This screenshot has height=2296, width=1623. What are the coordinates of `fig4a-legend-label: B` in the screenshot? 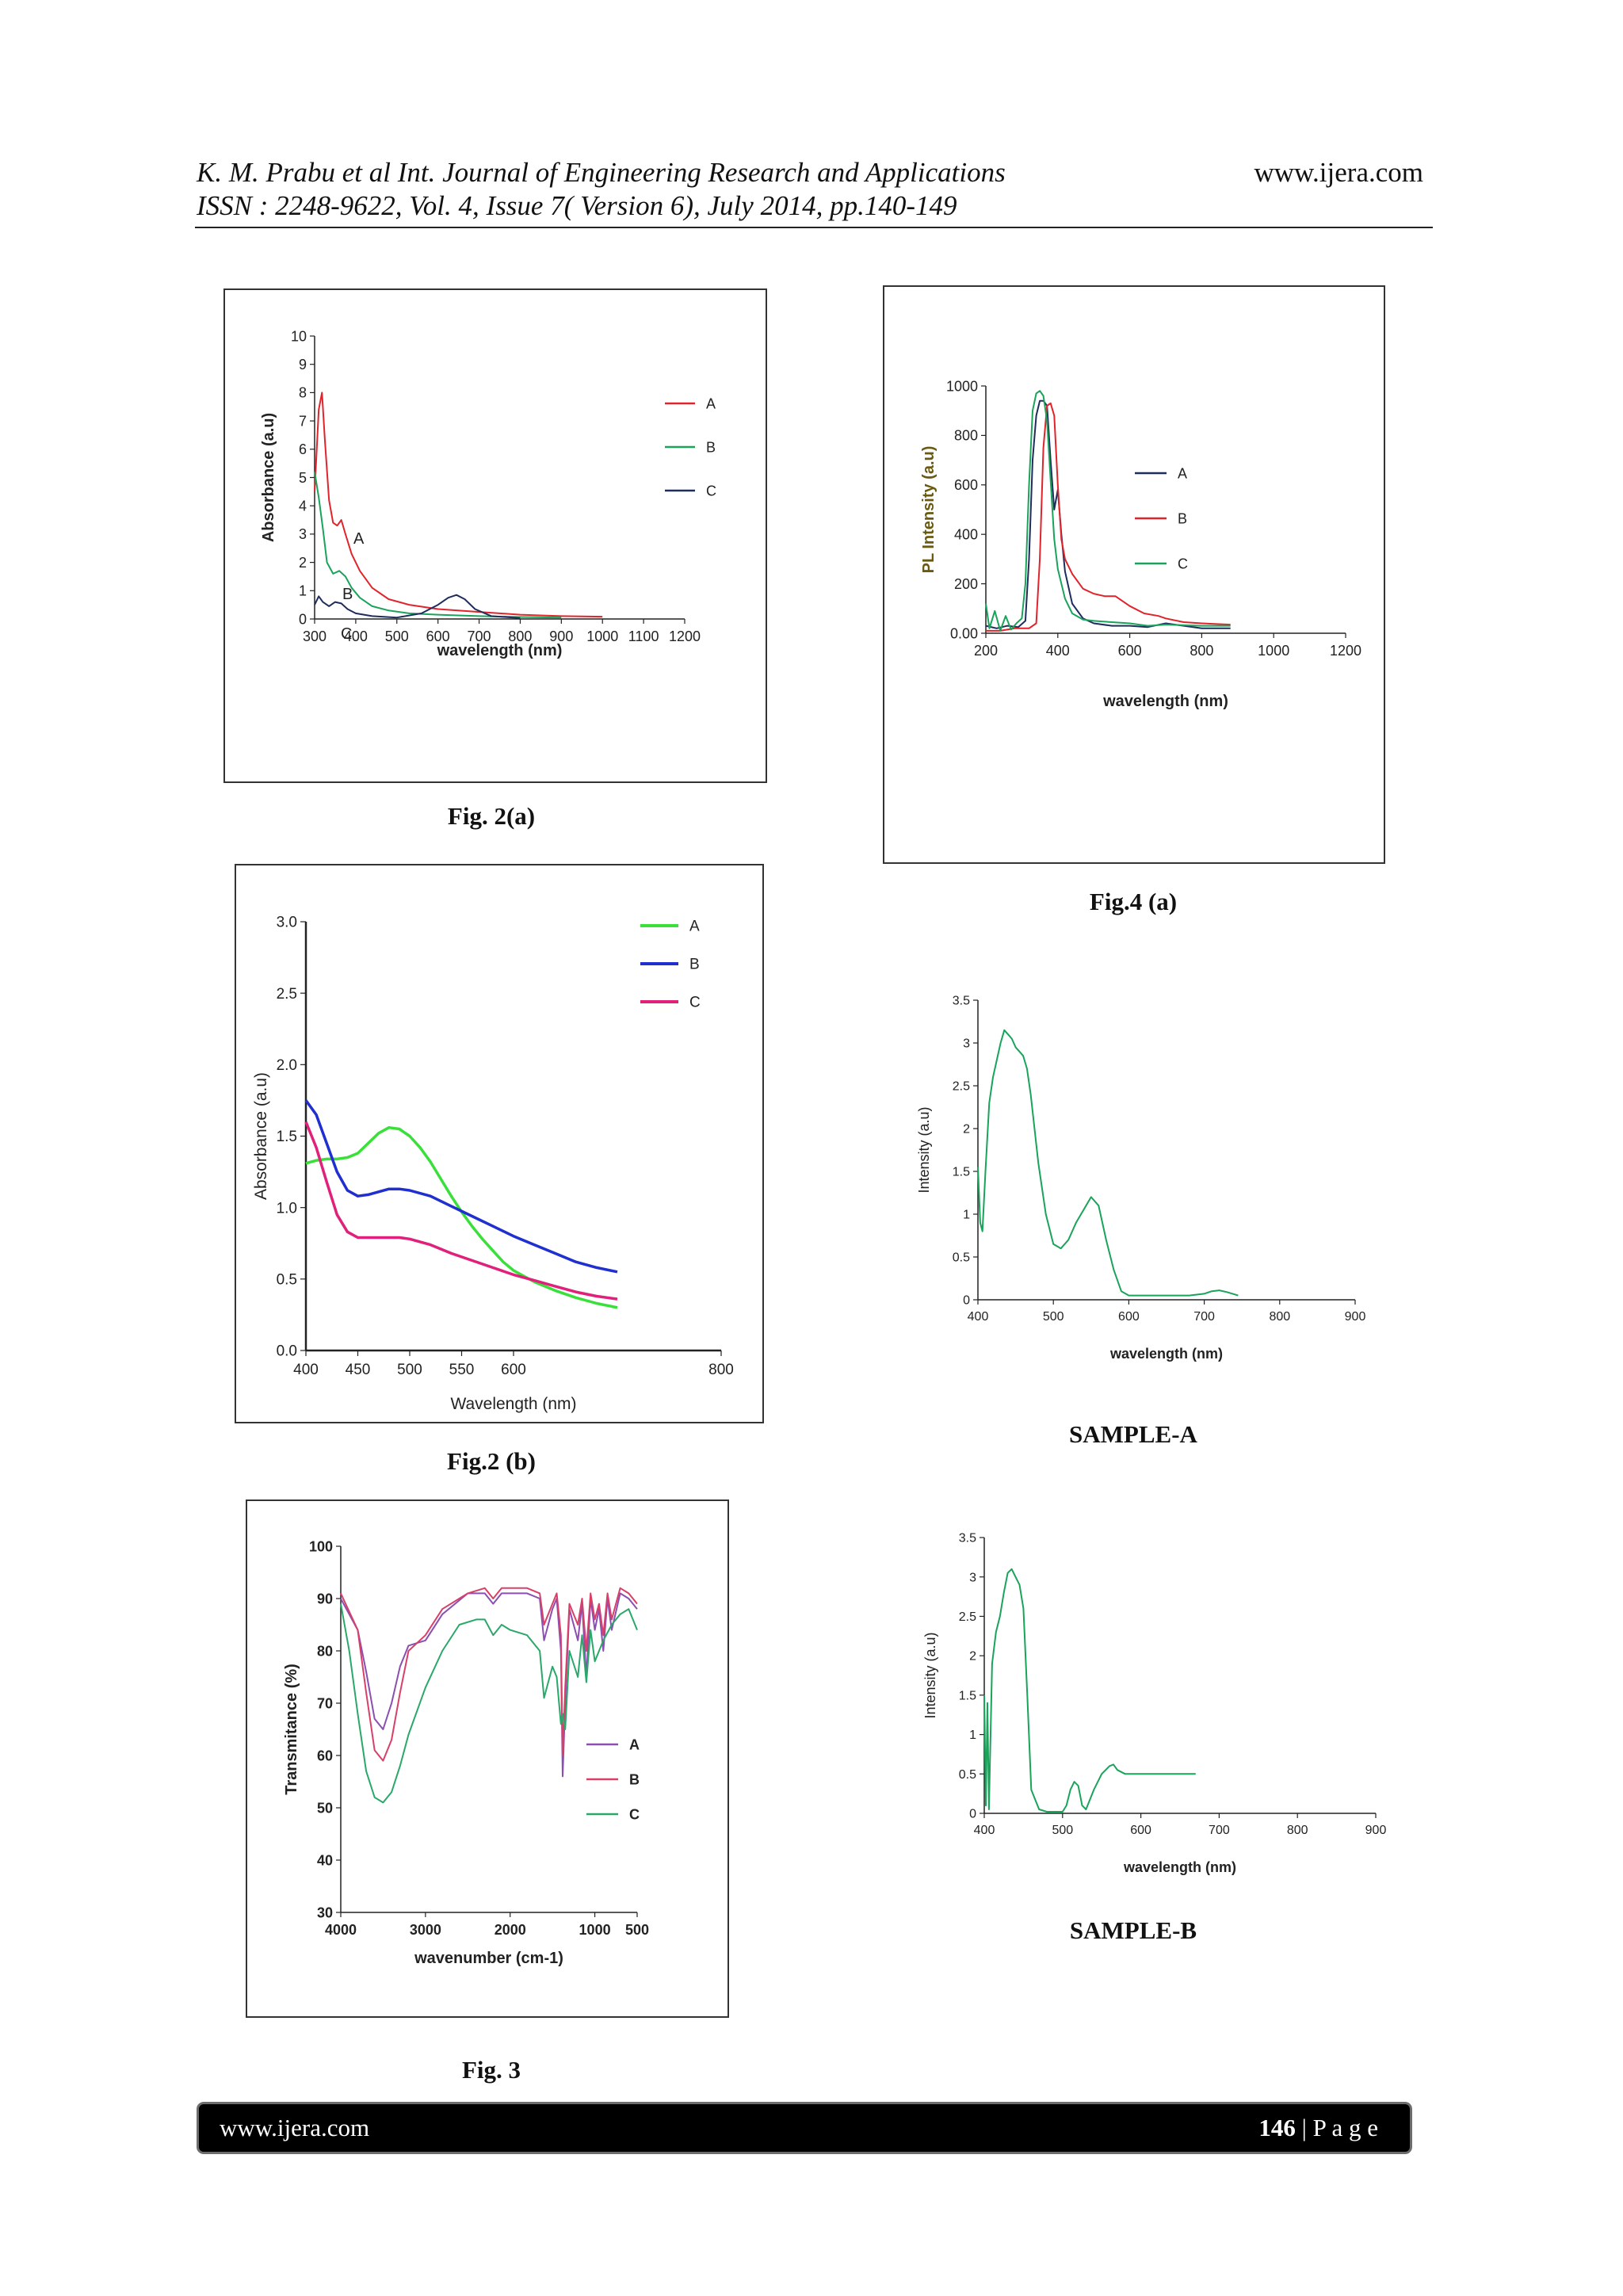 It's located at (1183, 518).